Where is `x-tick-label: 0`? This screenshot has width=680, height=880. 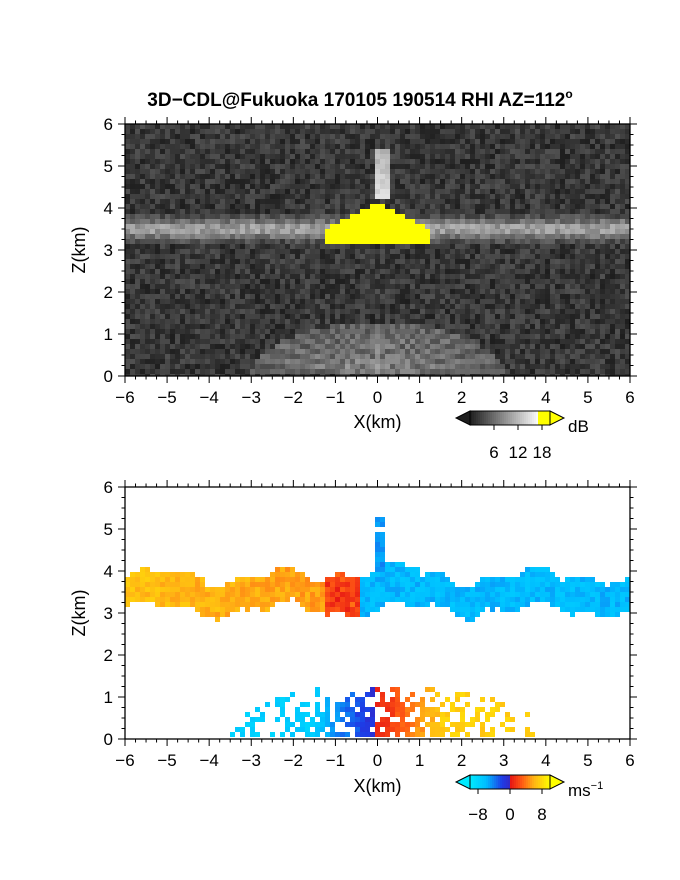
x-tick-label: 0 is located at coordinates (377, 397).